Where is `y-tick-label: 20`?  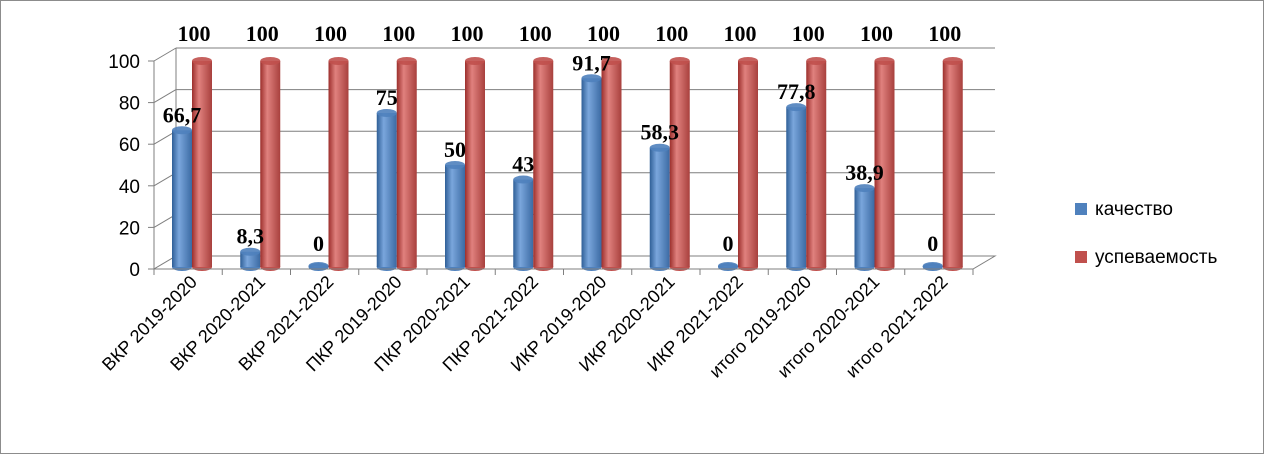
y-tick-label: 20 is located at coordinates (129, 228).